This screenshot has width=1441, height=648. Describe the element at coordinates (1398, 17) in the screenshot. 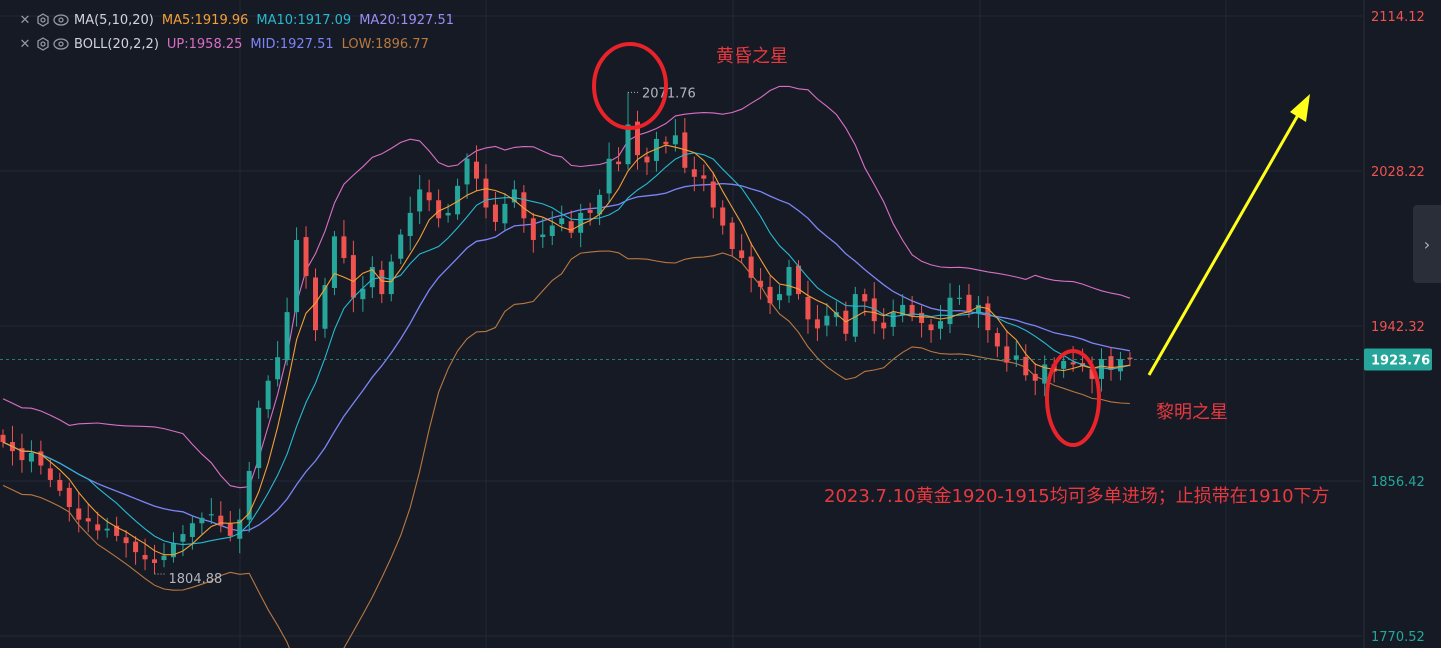

I see `price-tick-label: 2114.12` at that location.